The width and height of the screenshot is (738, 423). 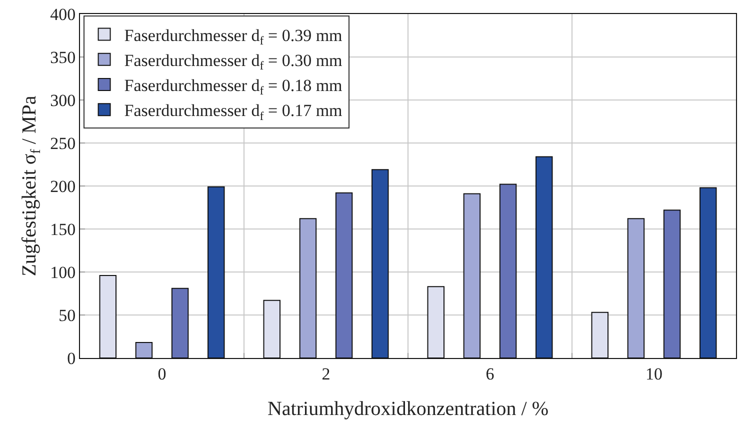 What do you see at coordinates (63, 14) in the screenshot?
I see `y-tick-label: 400` at bounding box center [63, 14].